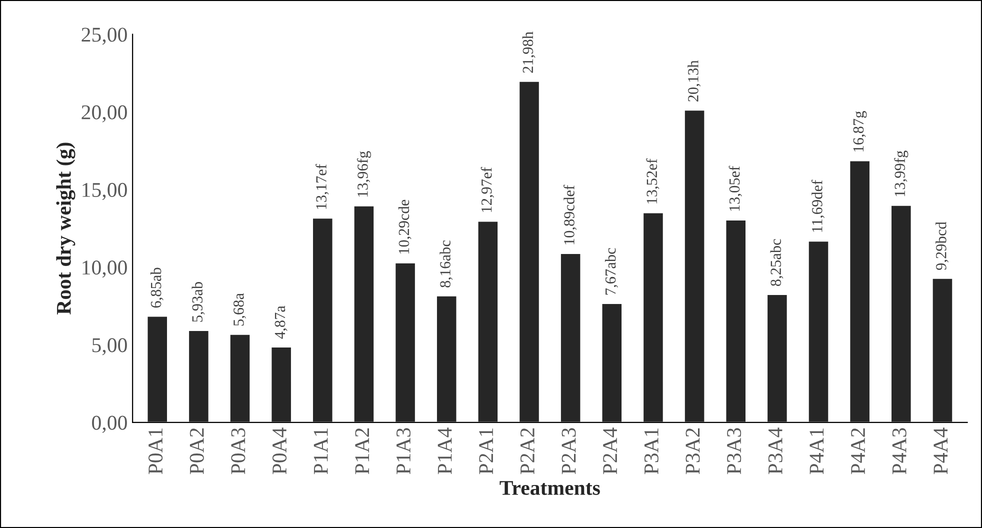 This screenshot has width=982, height=528. Describe the element at coordinates (817, 451) in the screenshot. I see `x-tick-label: P4A1` at that location.